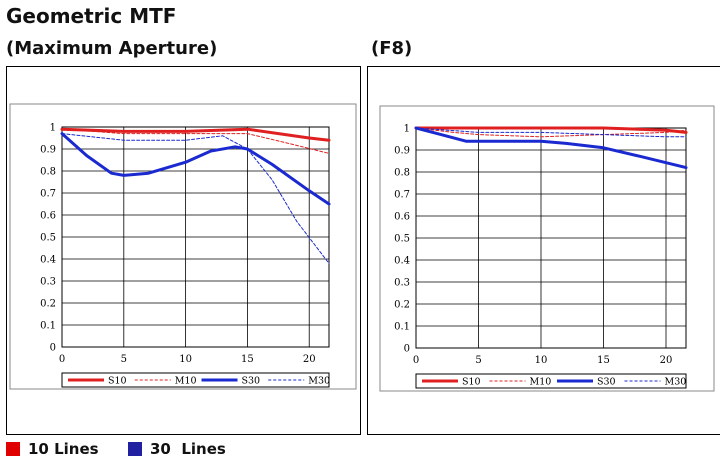 The height and width of the screenshot is (462, 720). I want to click on legend-label-30-lines: 30 Lines, so click(188, 449).